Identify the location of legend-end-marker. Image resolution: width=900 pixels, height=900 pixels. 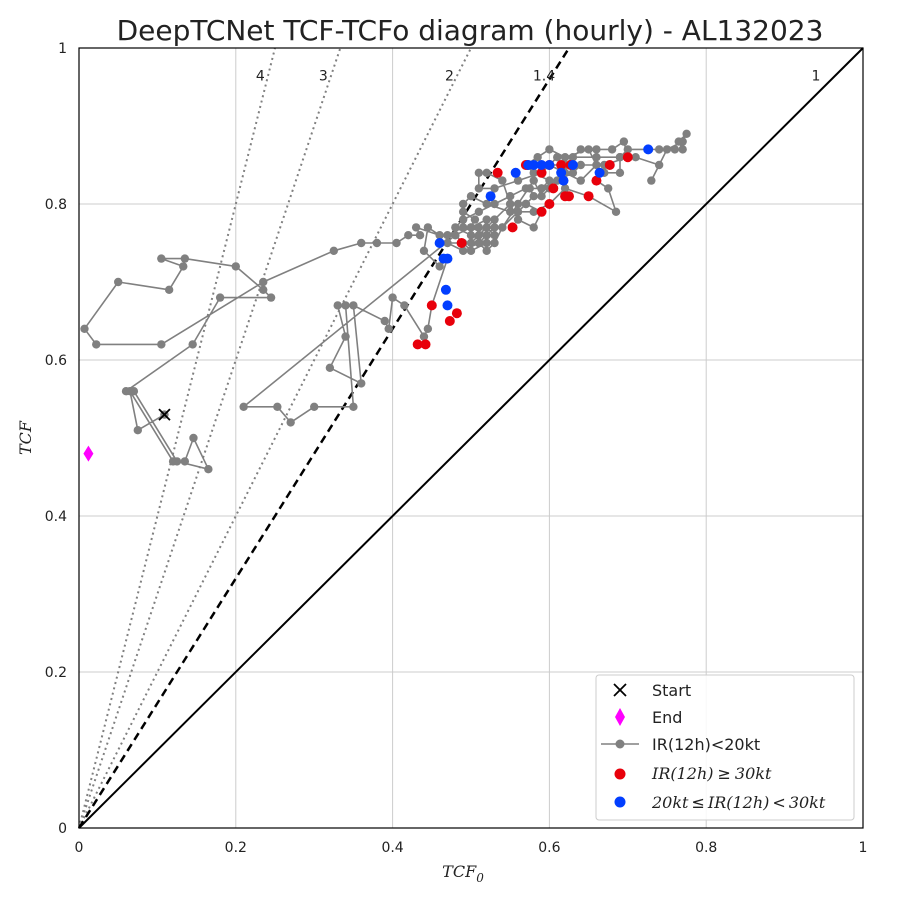
(620, 717).